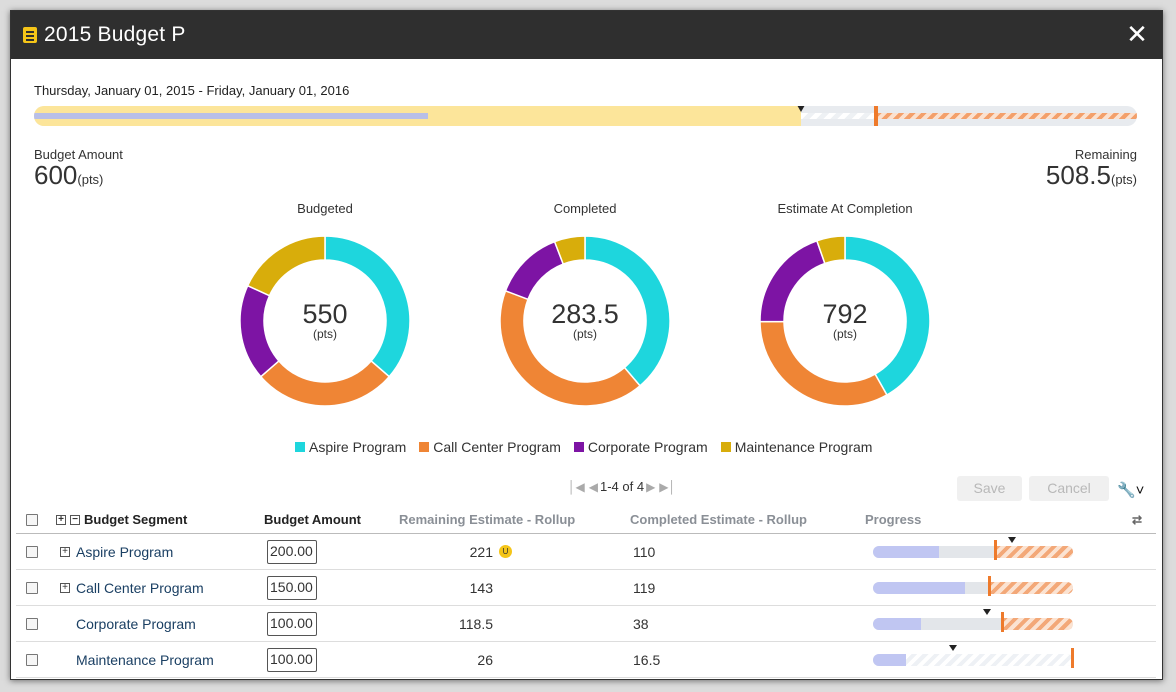 This screenshot has height=692, width=1176. I want to click on close-icon: ✕, so click(1137, 34).